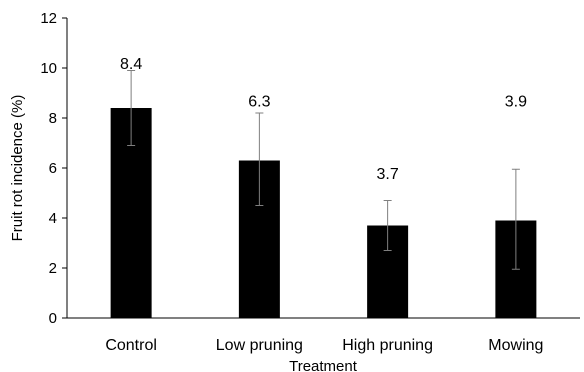 The width and height of the screenshot is (584, 372). Describe the element at coordinates (324, 345) in the screenshot. I see `x-categories: Control Low pruning High pruning Mowing` at that location.